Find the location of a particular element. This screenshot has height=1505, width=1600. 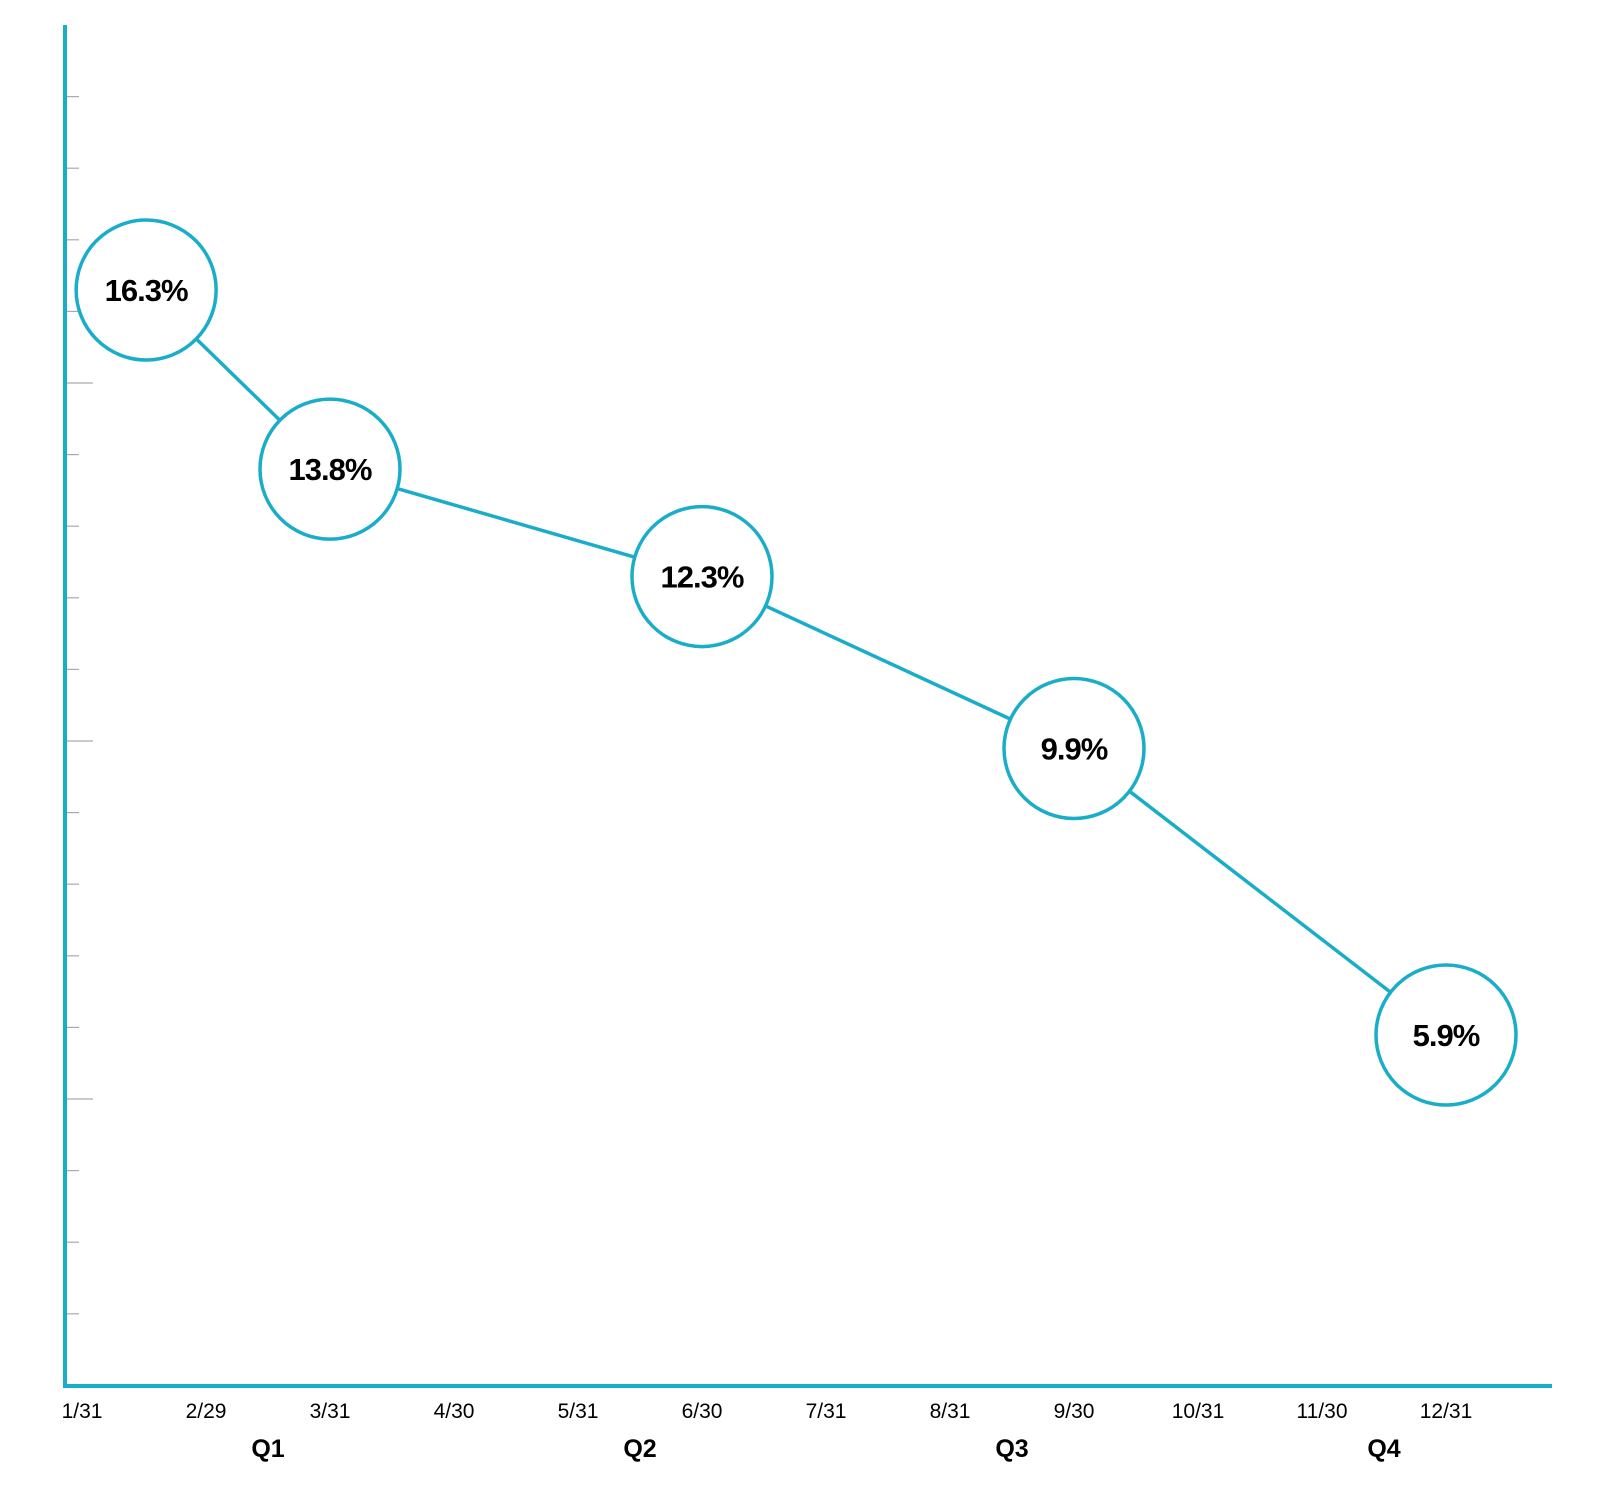

x-tick-label: 4/30 is located at coordinates (454, 1411).